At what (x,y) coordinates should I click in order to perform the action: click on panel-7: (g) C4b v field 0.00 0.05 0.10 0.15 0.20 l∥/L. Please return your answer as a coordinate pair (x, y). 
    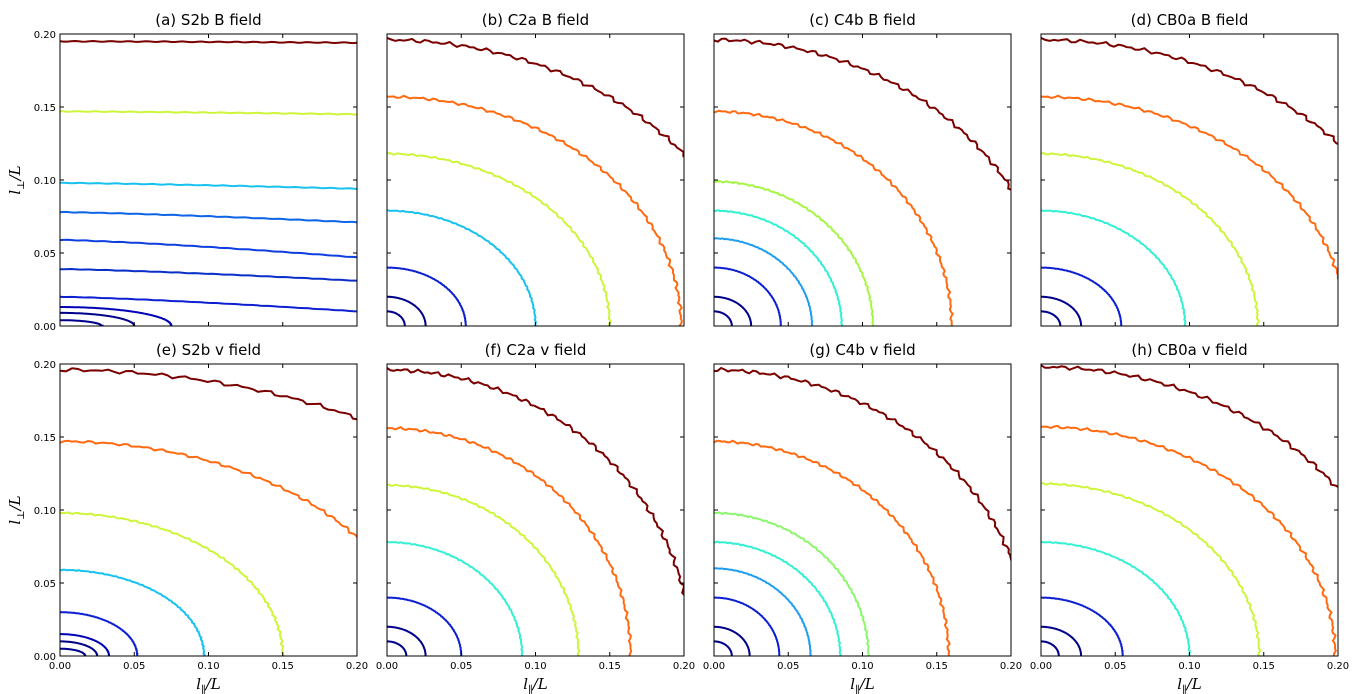
    Looking at the image, I should click on (862, 517).